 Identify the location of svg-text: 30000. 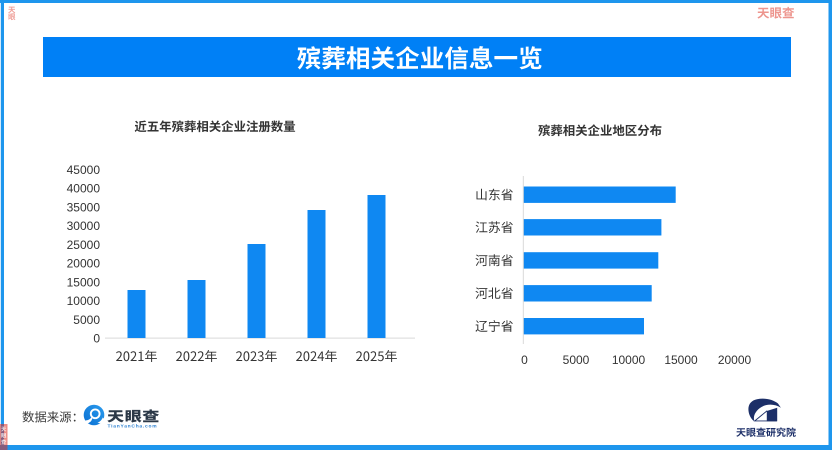
(84, 226).